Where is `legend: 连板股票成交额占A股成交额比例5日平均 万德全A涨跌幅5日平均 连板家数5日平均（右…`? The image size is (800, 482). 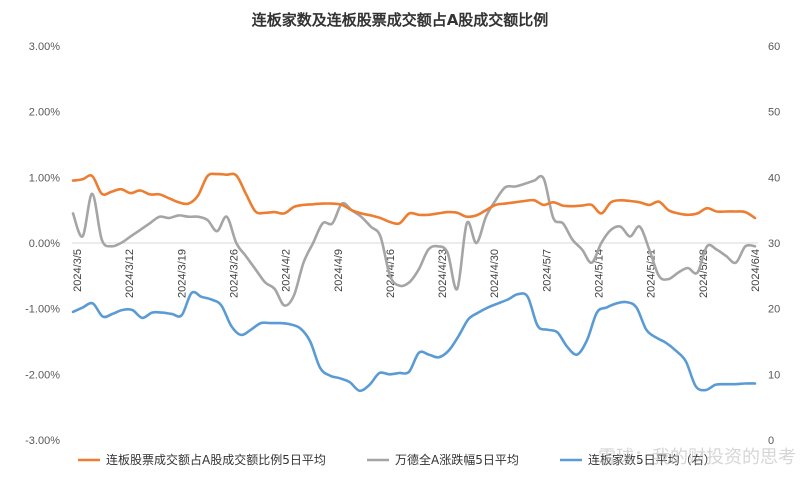
legend: 连板股票成交额占A股成交额比例5日平均 万德全A涨跌幅5日平均 连板家数5日平均（右… is located at coordinates (397, 459).